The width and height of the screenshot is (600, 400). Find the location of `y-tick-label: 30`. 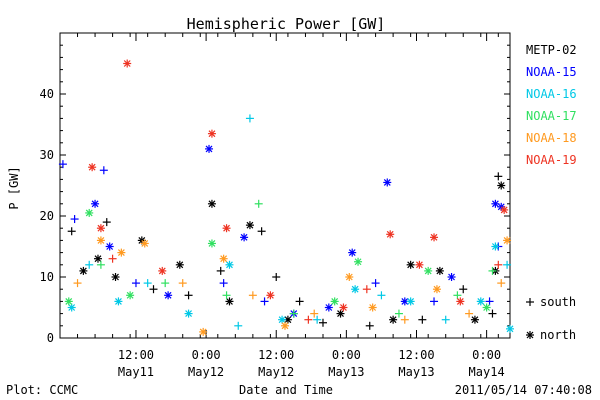

y-tick-label: 30 is located at coordinates (47, 155).